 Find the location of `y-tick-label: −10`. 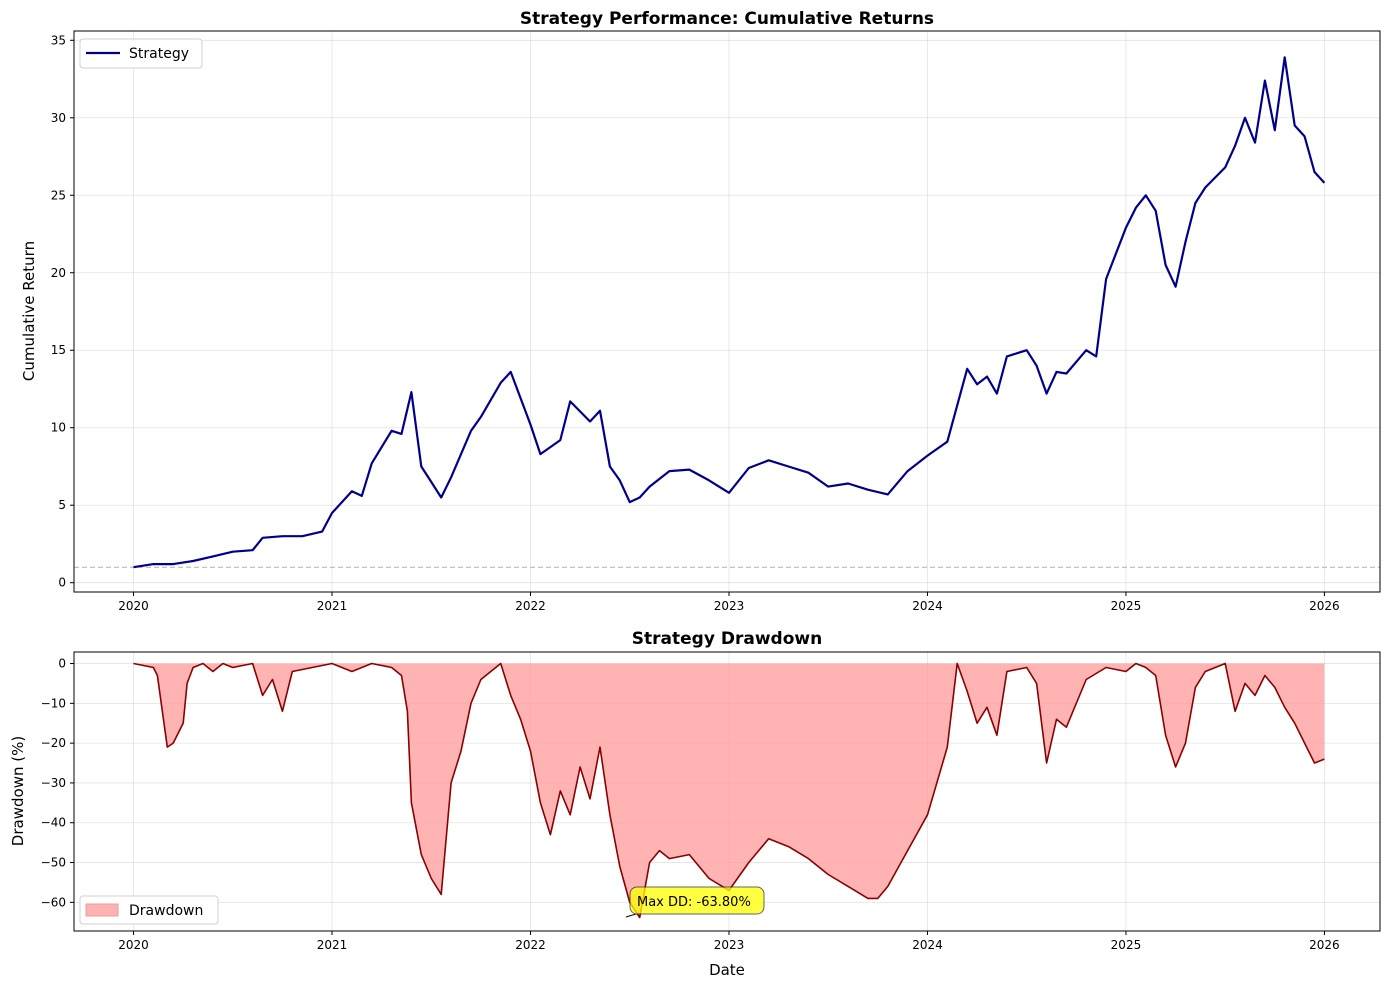

y-tick-label: −10 is located at coordinates (53, 703).